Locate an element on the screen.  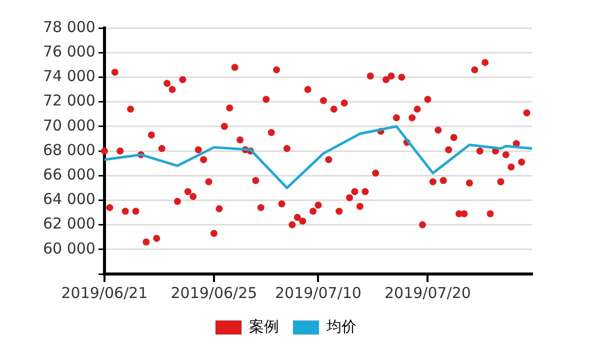
y-tick-label: 76 000 is located at coordinates (69, 51).